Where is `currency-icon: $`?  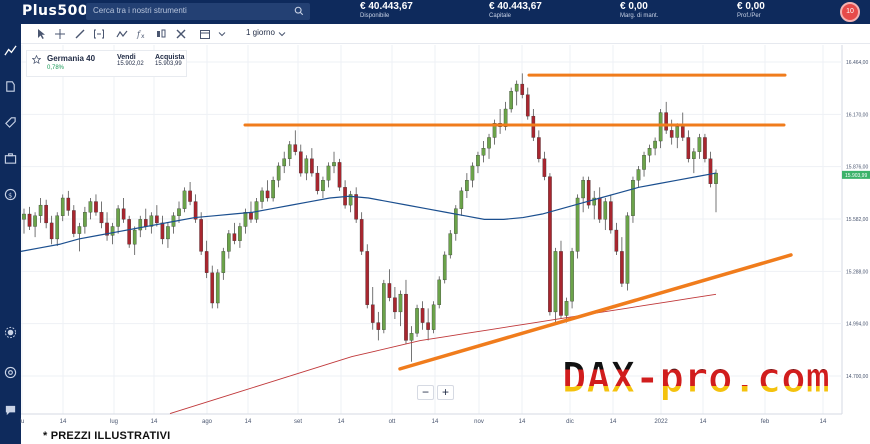 currency-icon: $ is located at coordinates (10, 194).